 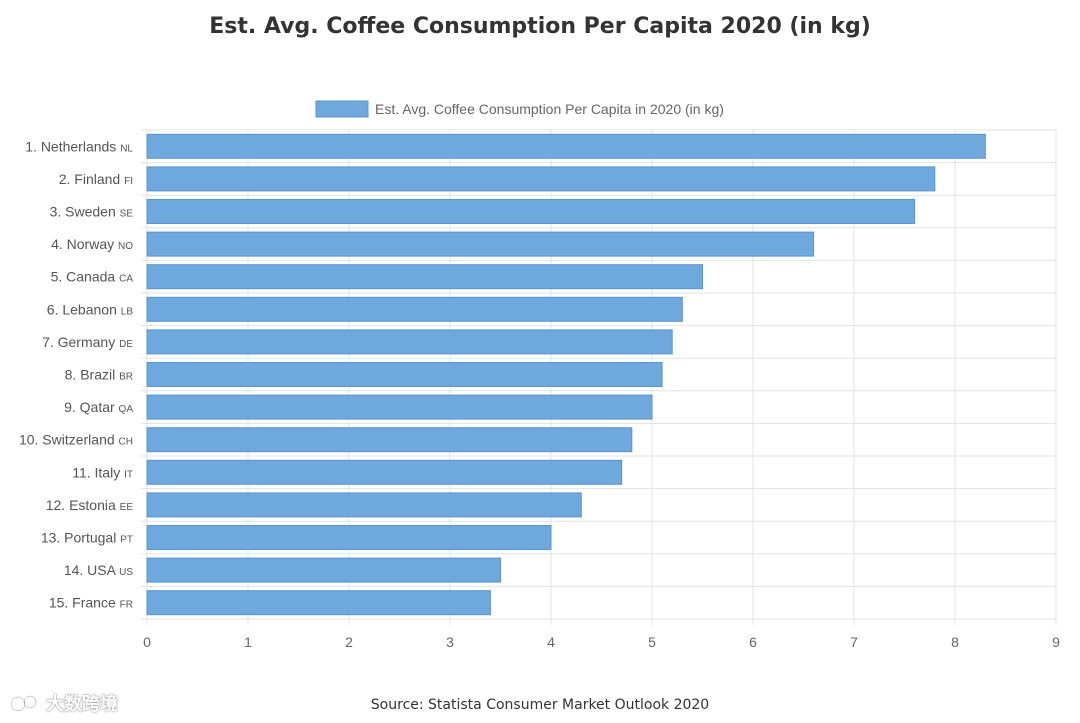 I want to click on category-label: 3. Sweden SE, so click(x=92, y=212).